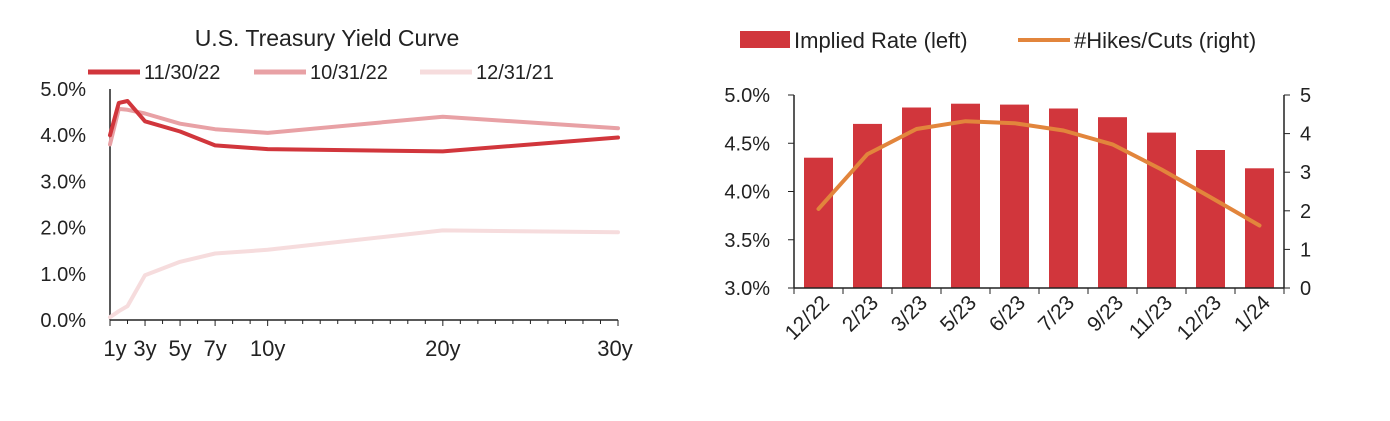  What do you see at coordinates (765, 39) in the screenshot?
I see `legend-swatch-implied-rate` at bounding box center [765, 39].